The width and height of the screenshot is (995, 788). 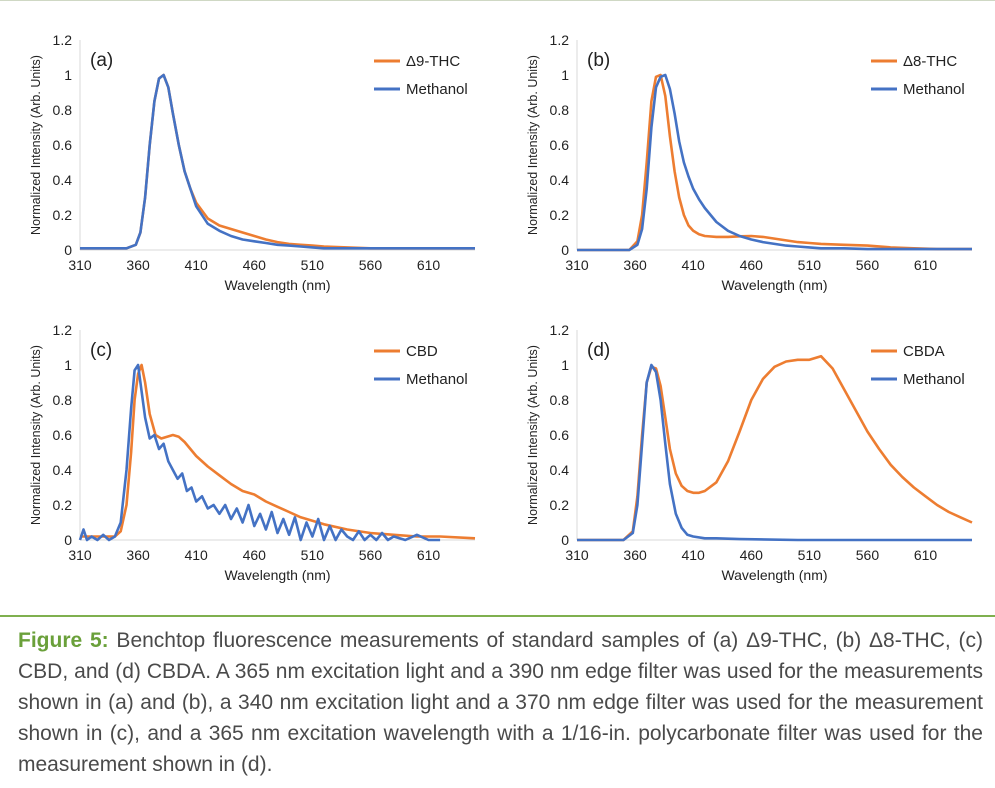 I want to click on legend-label: Δ9-THC, so click(x=433, y=61).